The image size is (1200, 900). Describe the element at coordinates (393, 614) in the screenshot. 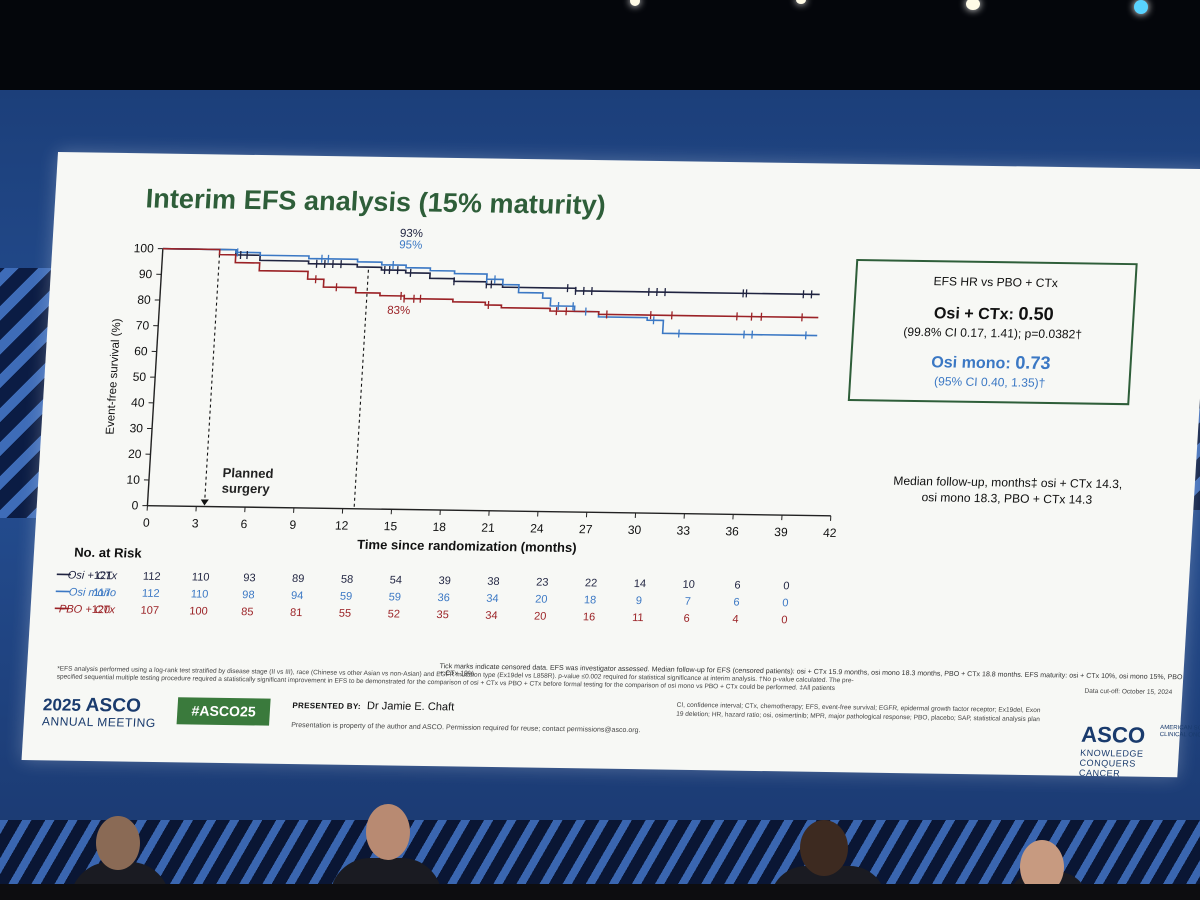

I see `risk-cell: 52` at that location.